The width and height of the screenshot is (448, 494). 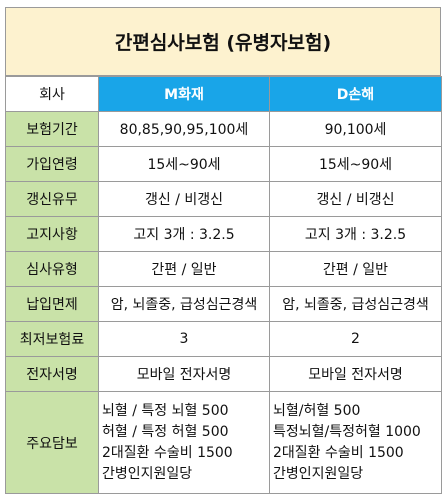 What do you see at coordinates (52, 269) in the screenshot?
I see `row-label: 심사유형` at bounding box center [52, 269].